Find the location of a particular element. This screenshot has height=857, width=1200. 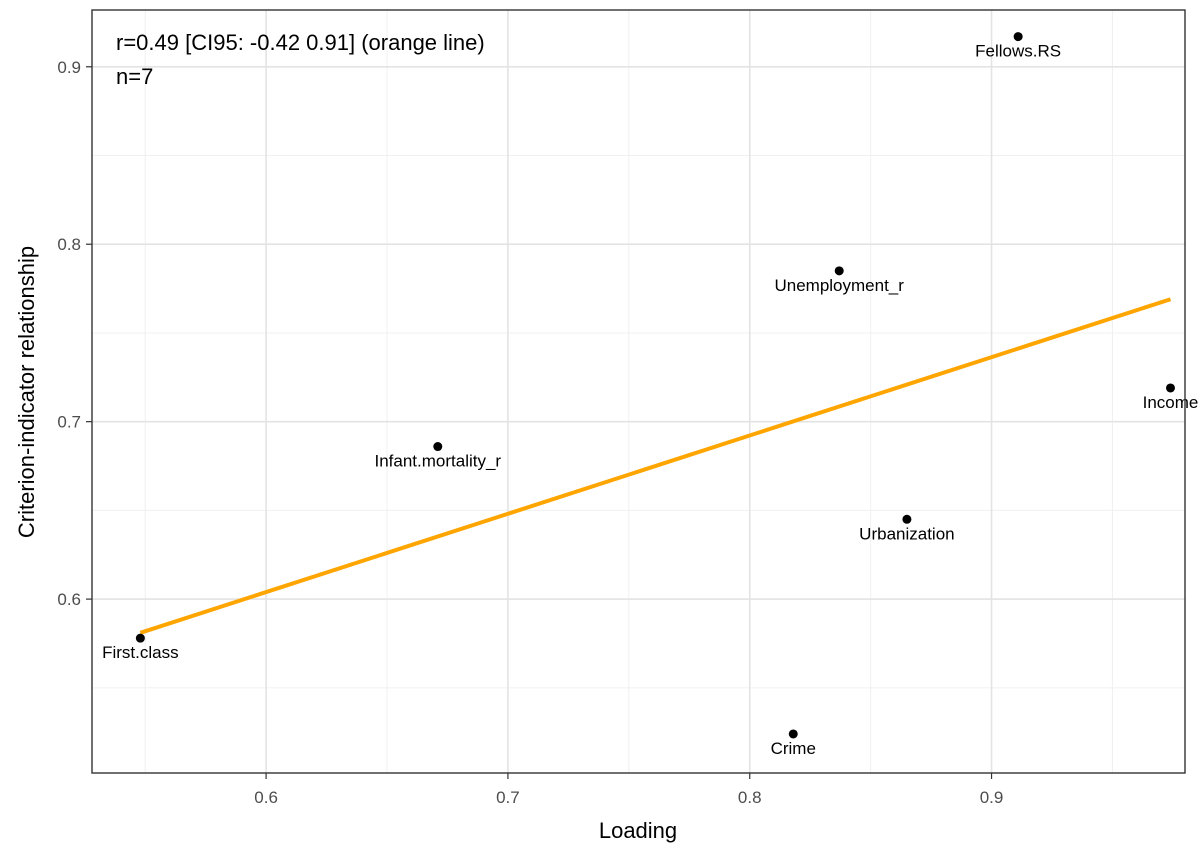

point-label: Unemployment_r is located at coordinates (839, 285).